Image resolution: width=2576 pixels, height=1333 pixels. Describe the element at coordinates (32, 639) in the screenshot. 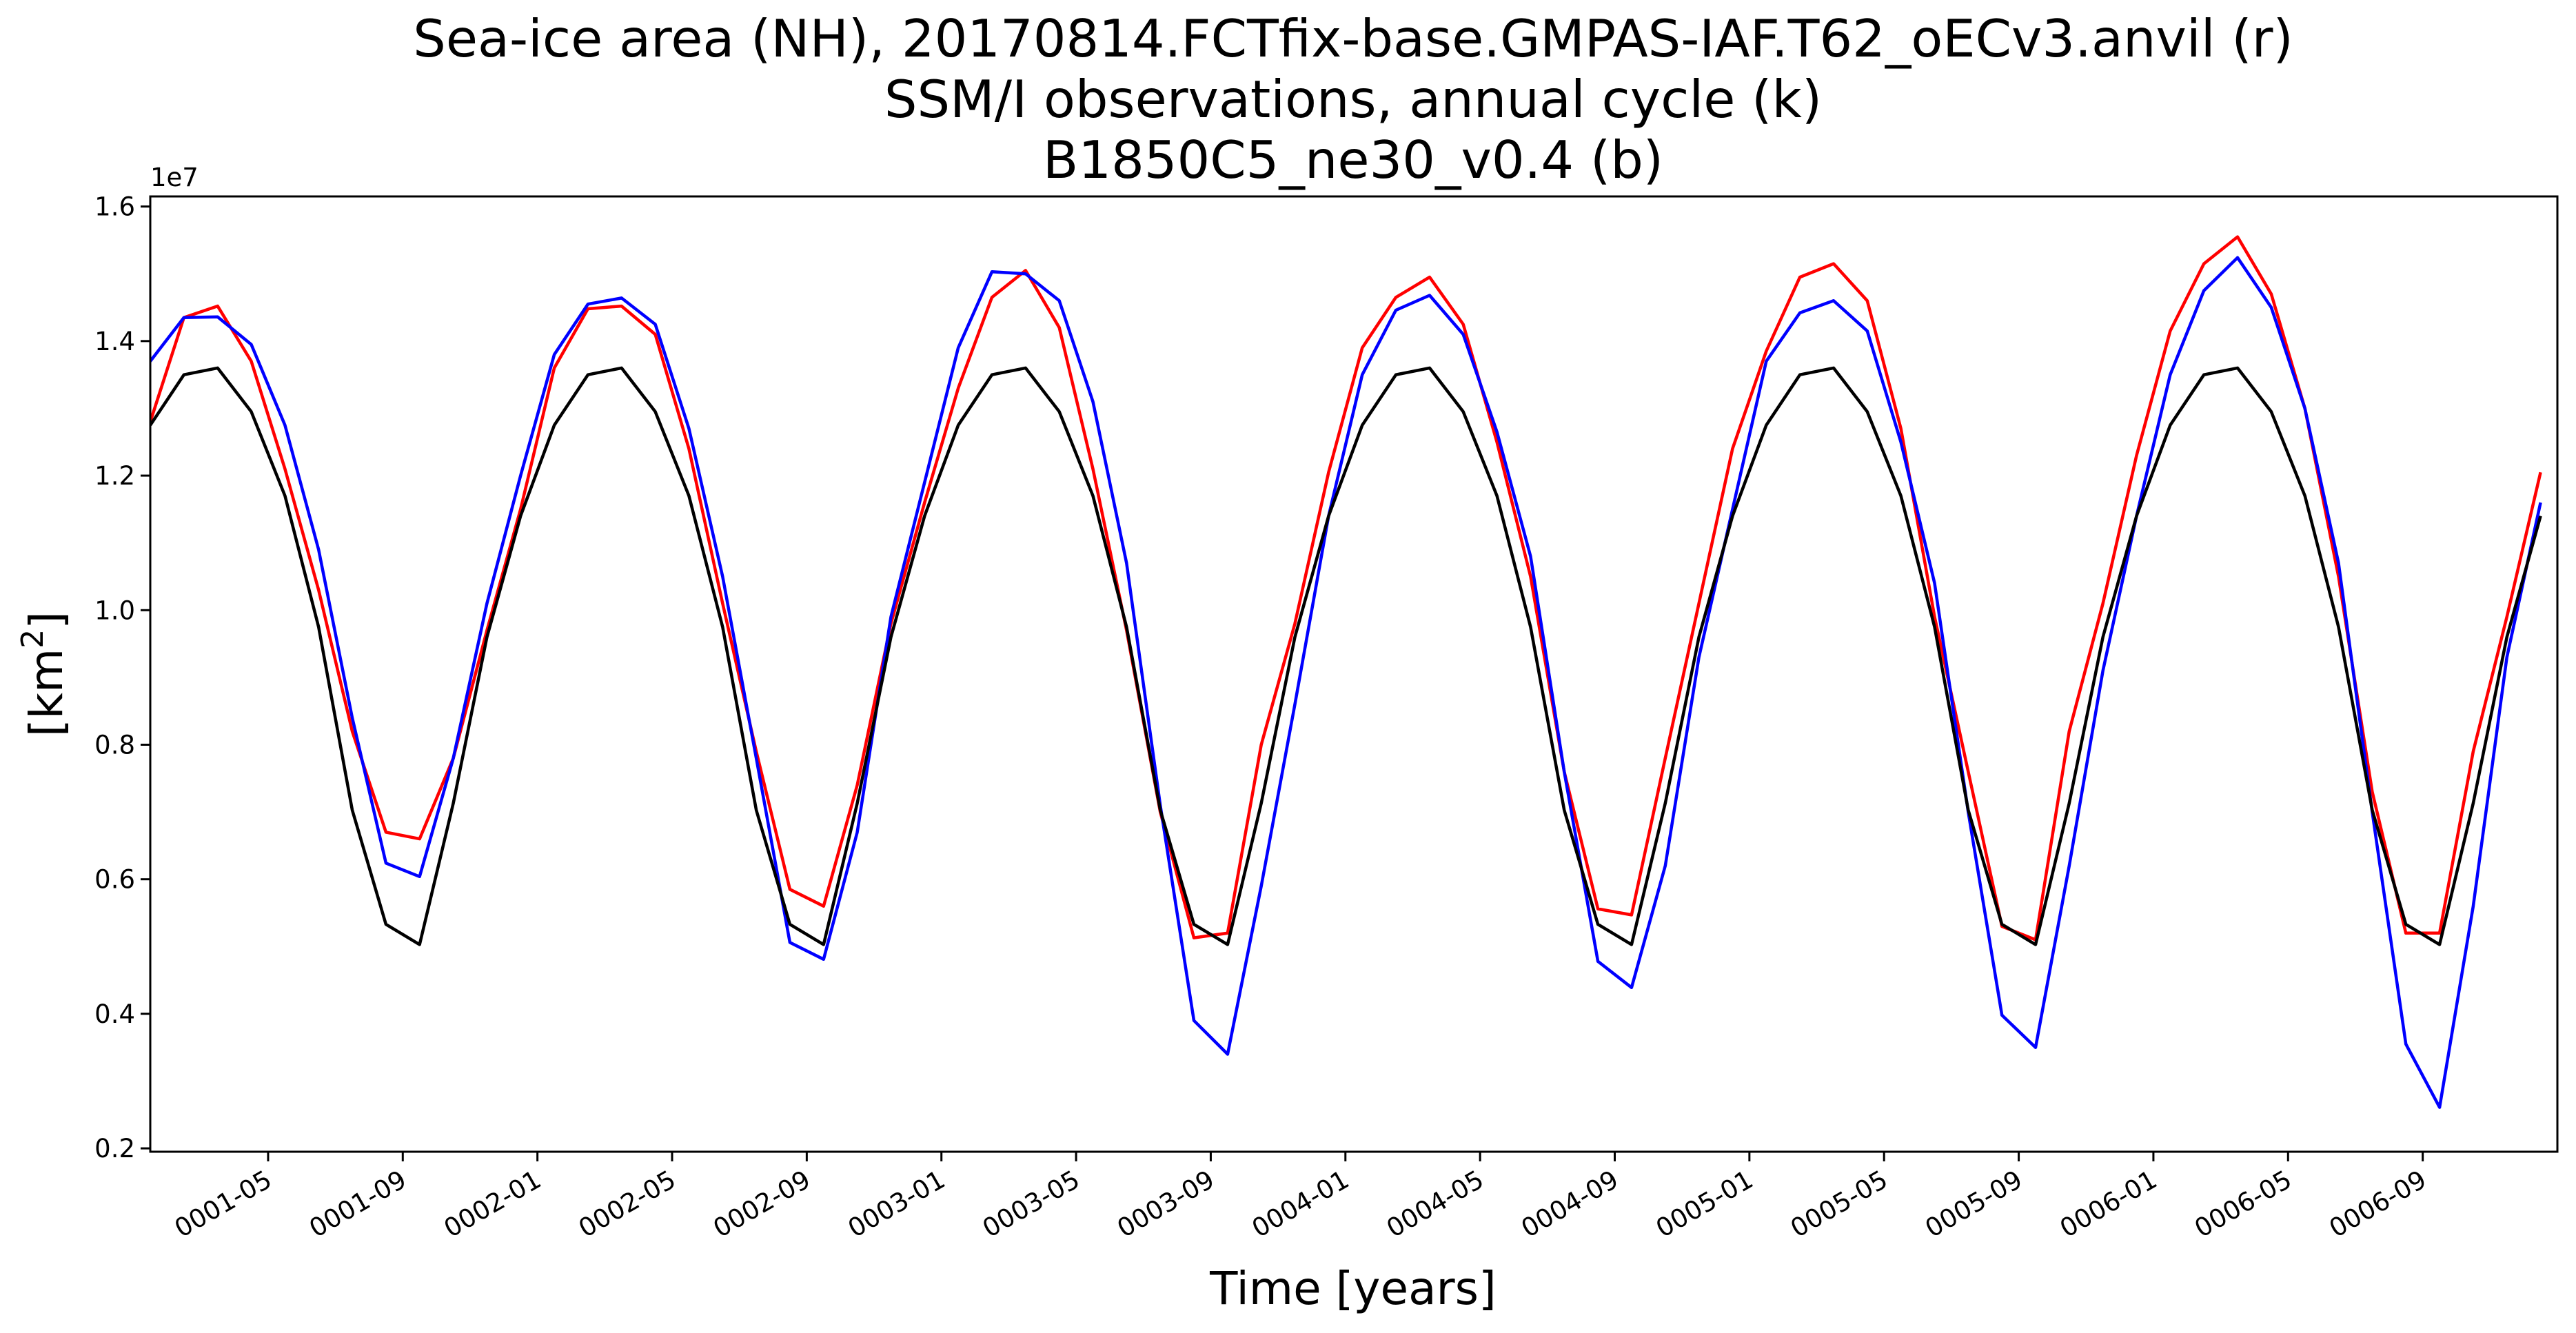

I see `y-axis-label-sup: 2` at that location.